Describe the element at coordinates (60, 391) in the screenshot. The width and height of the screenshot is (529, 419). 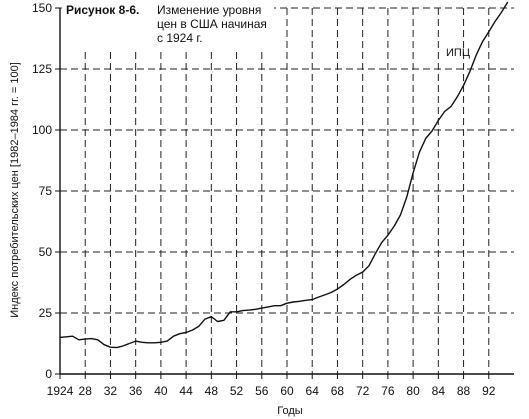
I see `x-tick-label: 1924` at that location.